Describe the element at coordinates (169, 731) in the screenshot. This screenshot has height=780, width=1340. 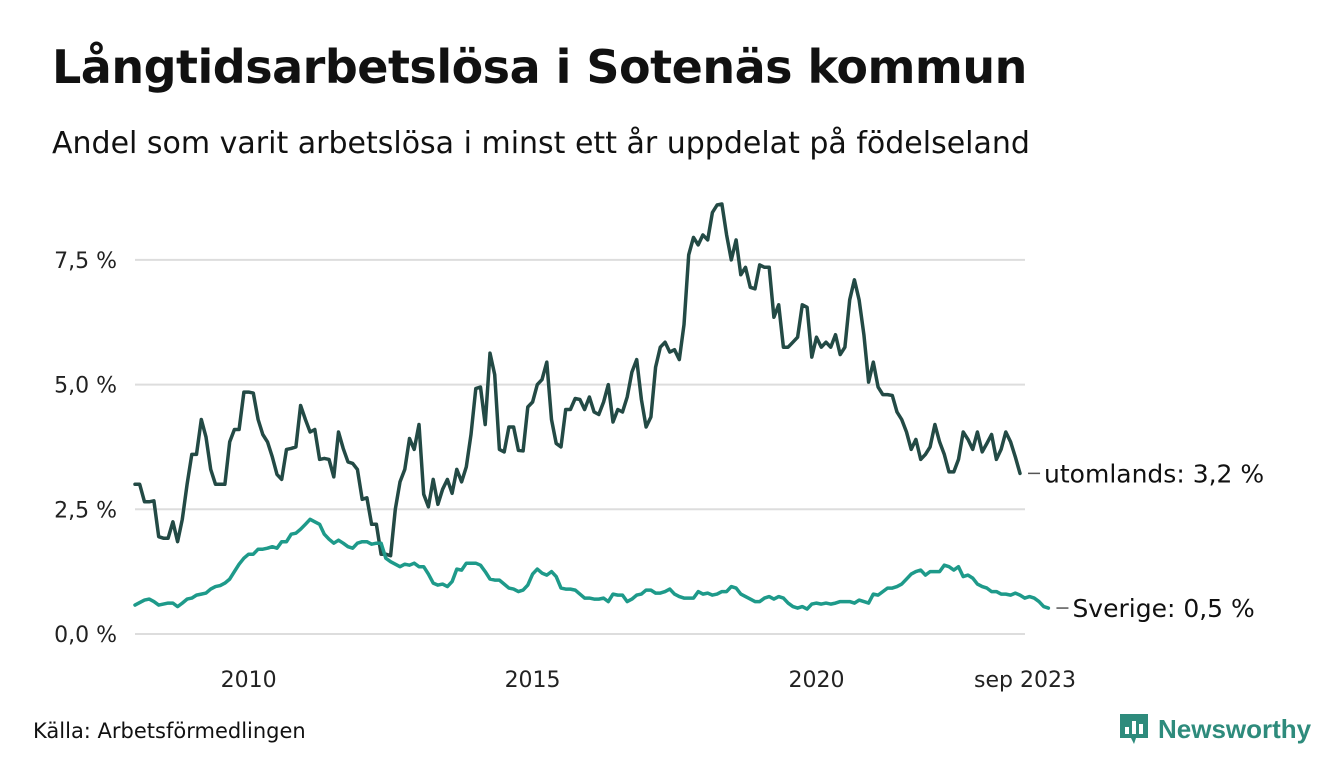
I see `source-note: Källa: Arbetsförmedlingen` at that location.